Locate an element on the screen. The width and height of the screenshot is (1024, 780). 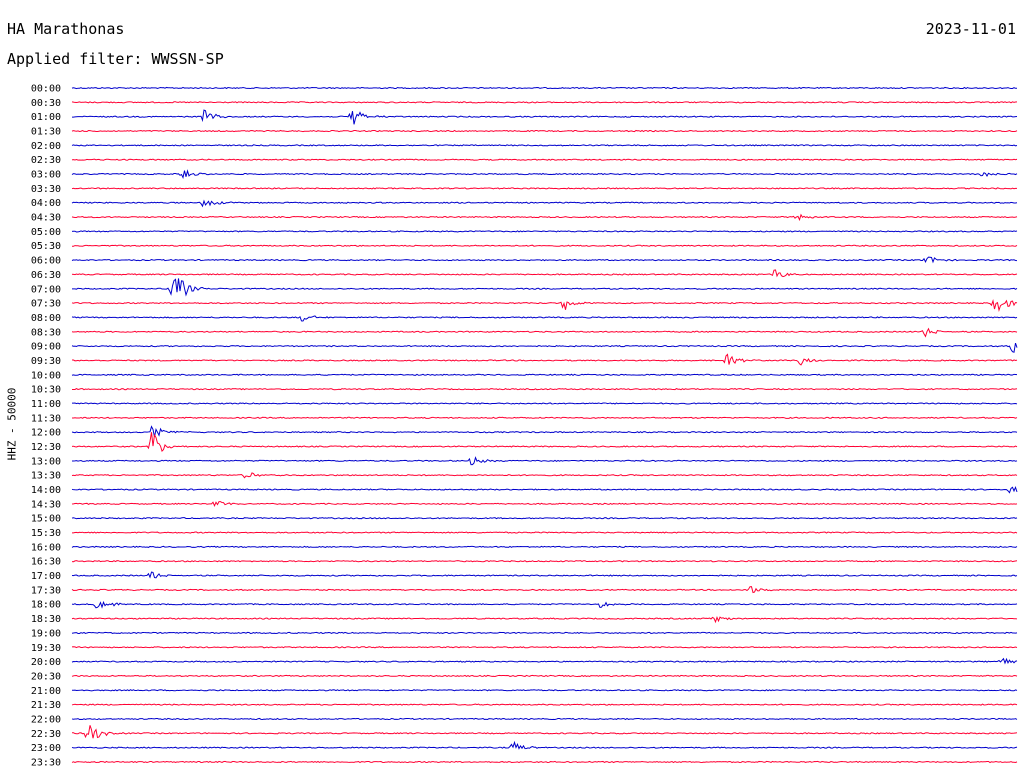
time-label: 08:00 is located at coordinates (46, 318).